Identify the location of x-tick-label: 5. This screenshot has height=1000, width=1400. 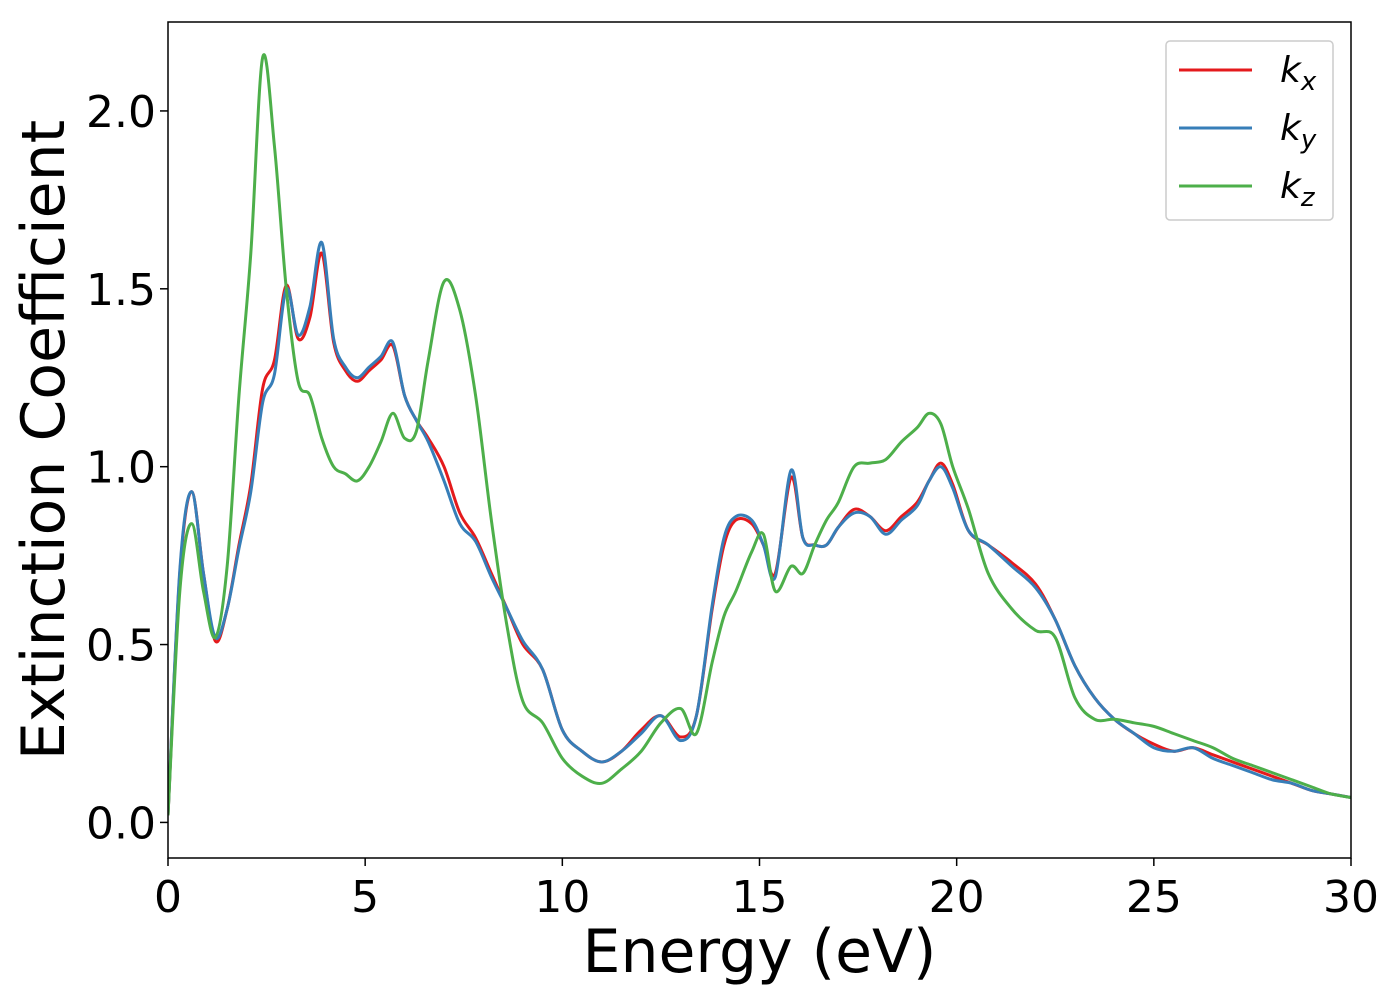
(365, 897).